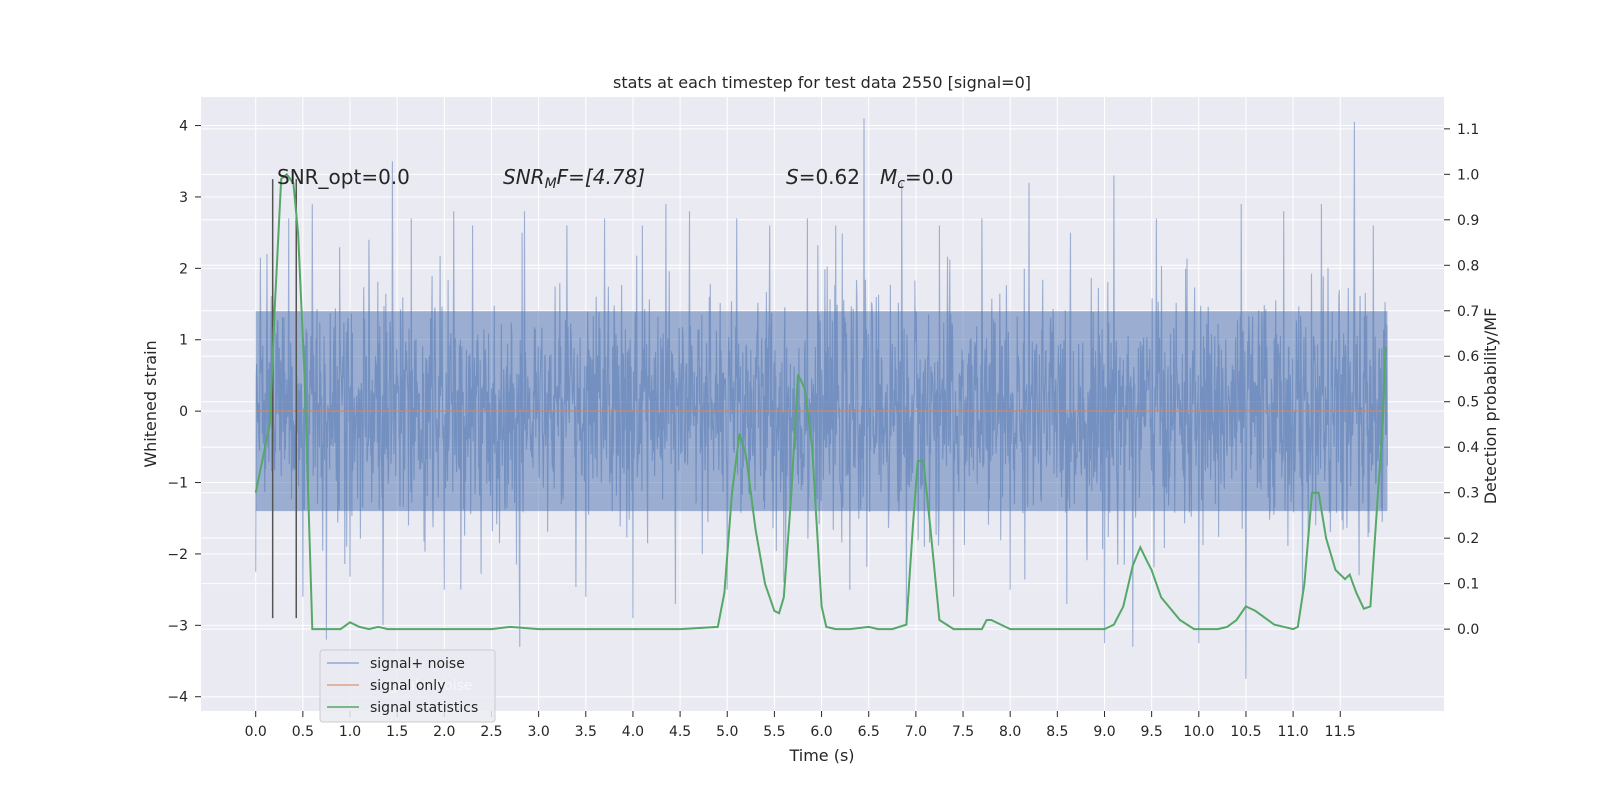  I want to click on annotation-mc: Mc=0.0, so click(917, 178).